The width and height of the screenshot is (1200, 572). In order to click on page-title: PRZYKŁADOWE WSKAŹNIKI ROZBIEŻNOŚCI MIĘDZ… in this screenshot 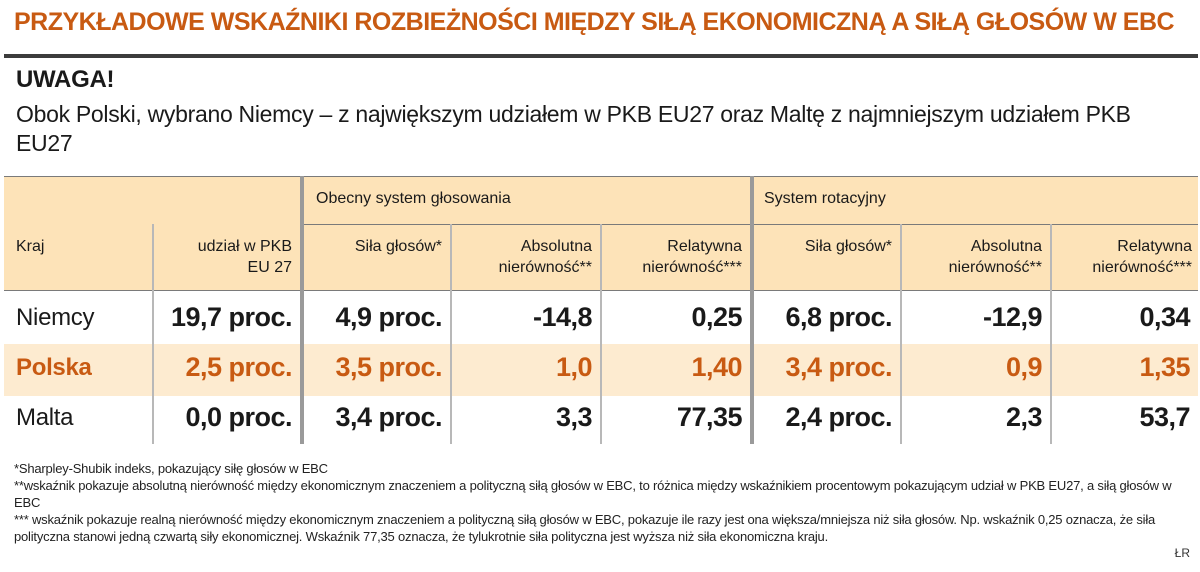, I will do `click(594, 22)`.